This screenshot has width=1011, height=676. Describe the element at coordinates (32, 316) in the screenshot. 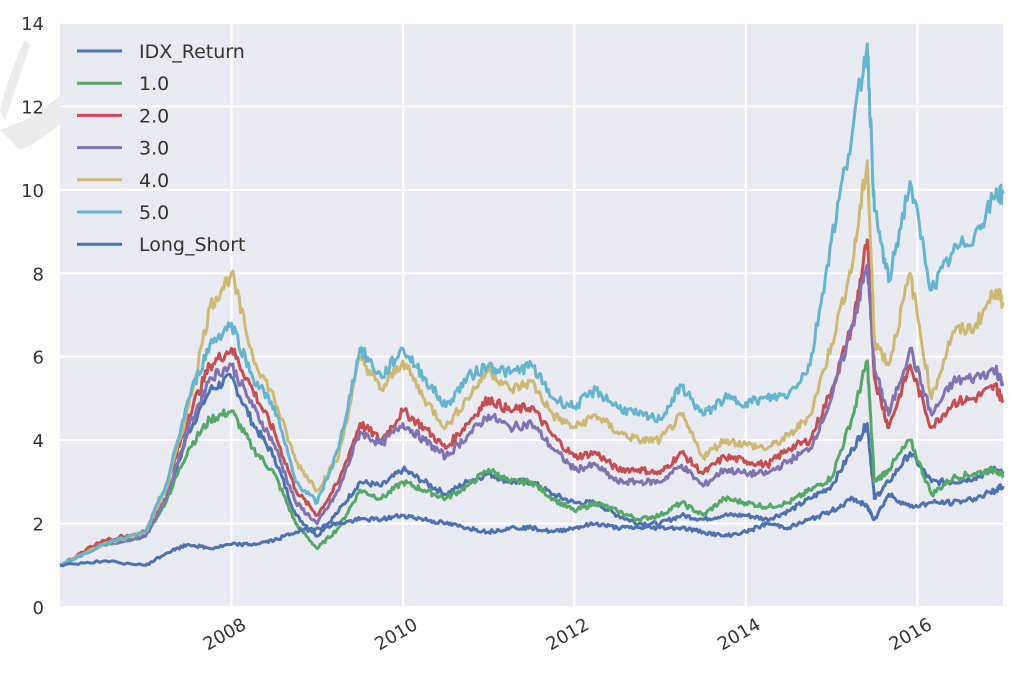

I see `y-axis: 0 2 4 6 8 10 12 14` at that location.